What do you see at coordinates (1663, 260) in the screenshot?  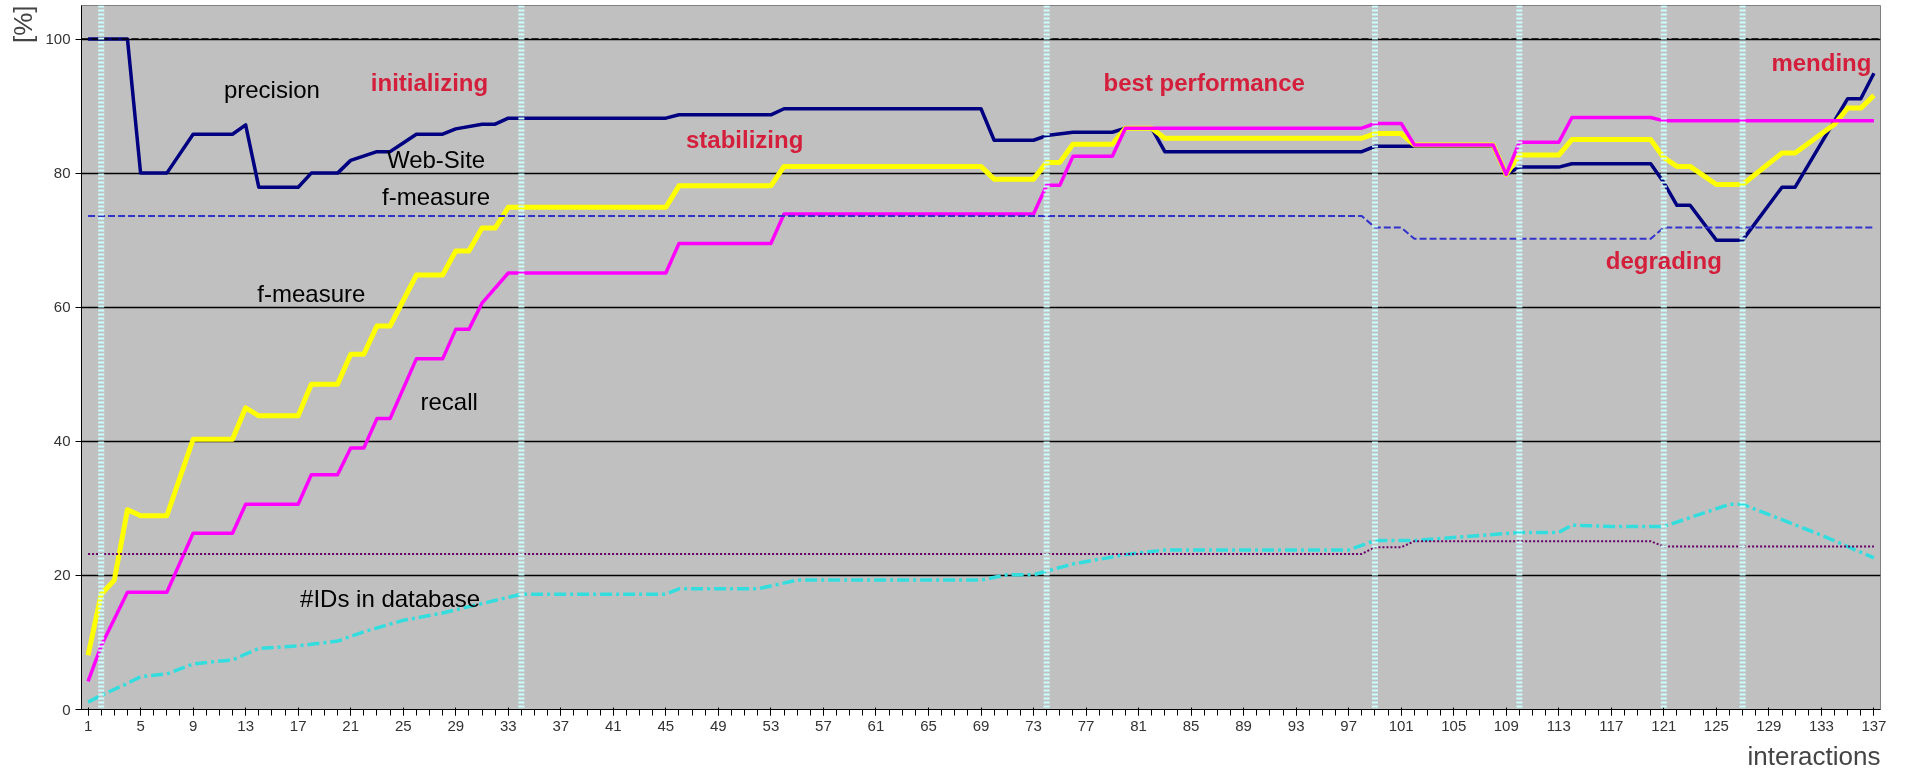 I see `annotation: degrading` at bounding box center [1663, 260].